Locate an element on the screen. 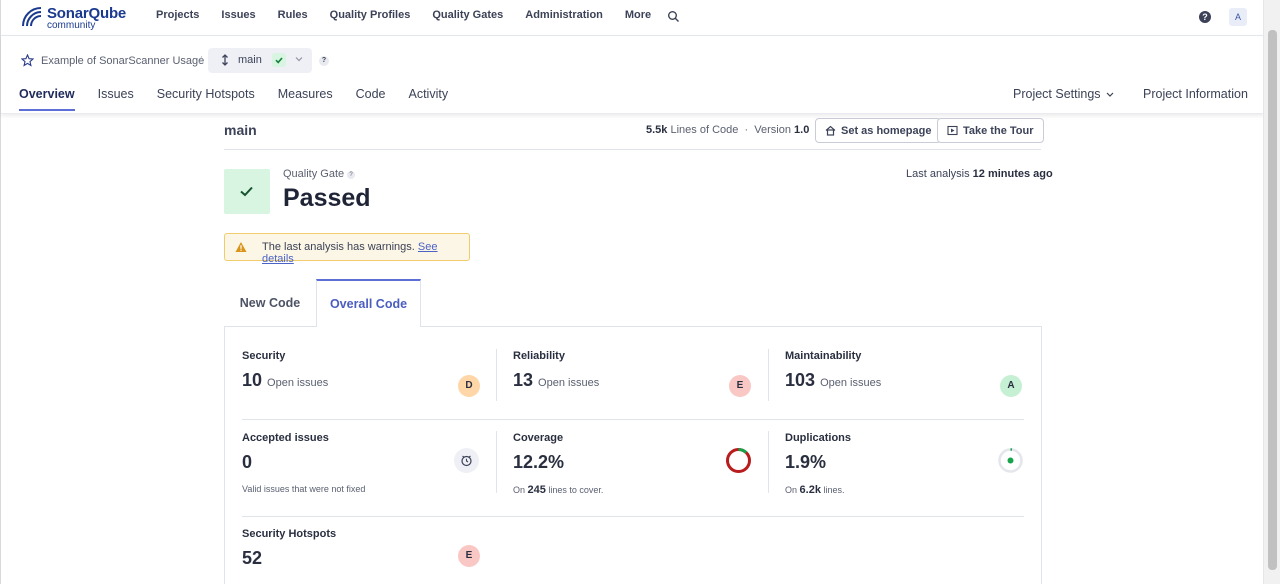 The height and width of the screenshot is (584, 1280). quality-gate-label: Quality Gate is located at coordinates (314, 174).